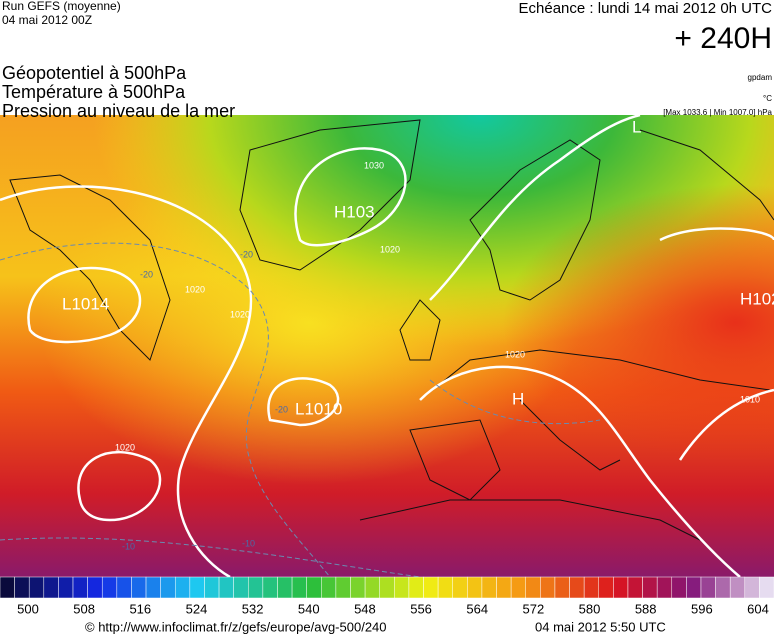  Describe the element at coordinates (94, 73) in the screenshot. I see `title: Géopotentiel à 500hPa` at that location.